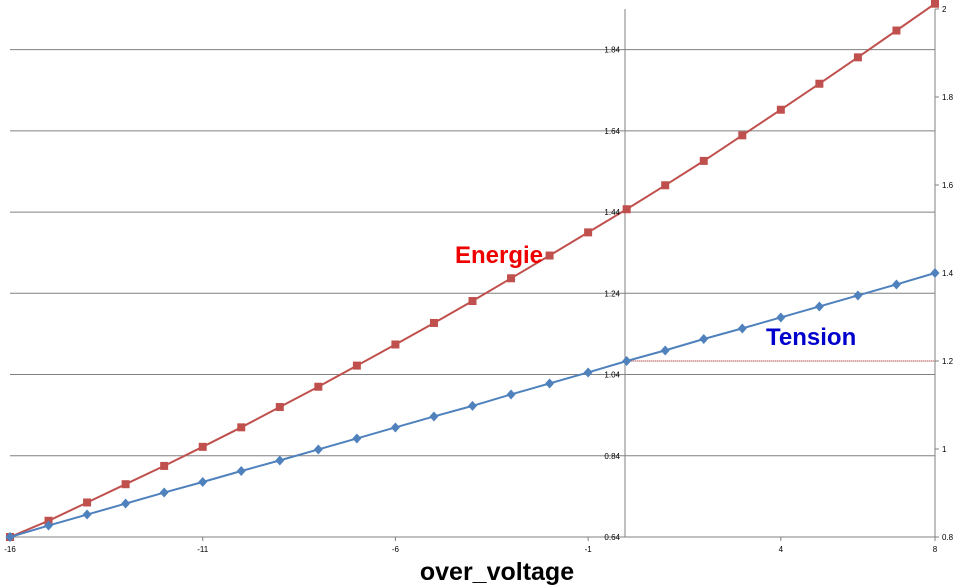 Image resolution: width=959 pixels, height=588 pixels. Describe the element at coordinates (10, 549) in the screenshot. I see `x-tick-label: -16` at that location.